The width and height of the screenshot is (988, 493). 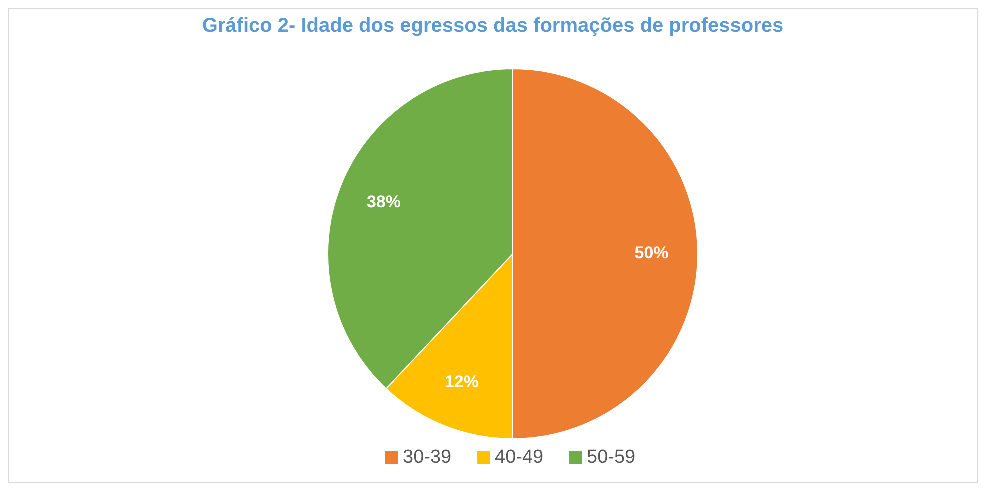 I want to click on legend-label: 40-49, so click(x=519, y=457).